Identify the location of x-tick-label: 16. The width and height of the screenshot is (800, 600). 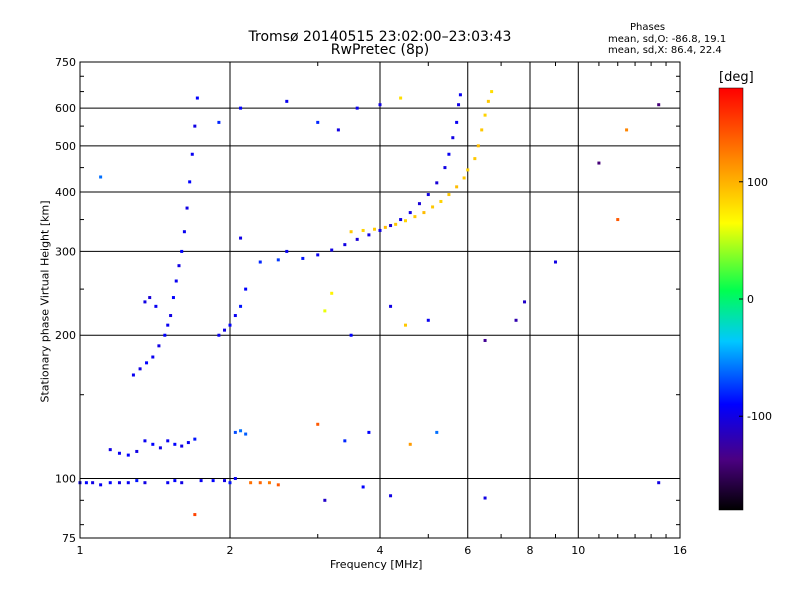
(680, 550).